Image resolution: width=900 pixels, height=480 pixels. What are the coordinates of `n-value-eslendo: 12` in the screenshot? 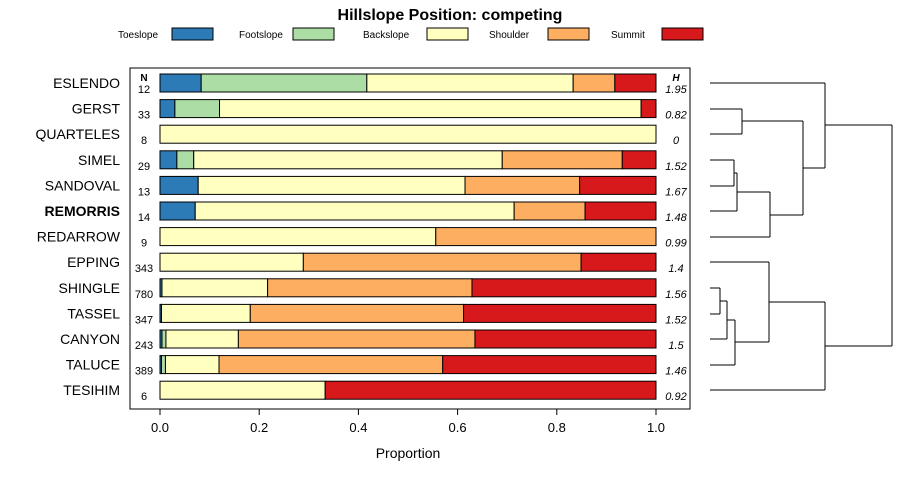 It's located at (144, 90).